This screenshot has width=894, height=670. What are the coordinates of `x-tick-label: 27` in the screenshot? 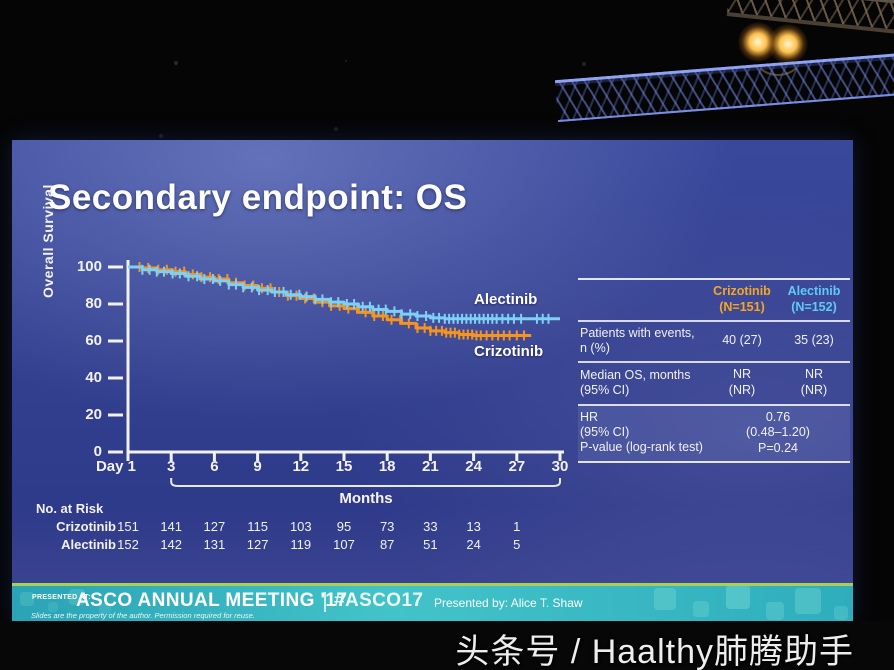 It's located at (517, 466).